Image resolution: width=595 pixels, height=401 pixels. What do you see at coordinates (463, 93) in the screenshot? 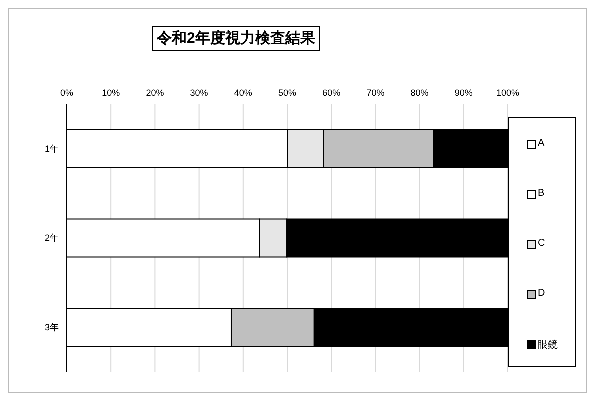
I see `x-tick-label: 90%` at bounding box center [463, 93].